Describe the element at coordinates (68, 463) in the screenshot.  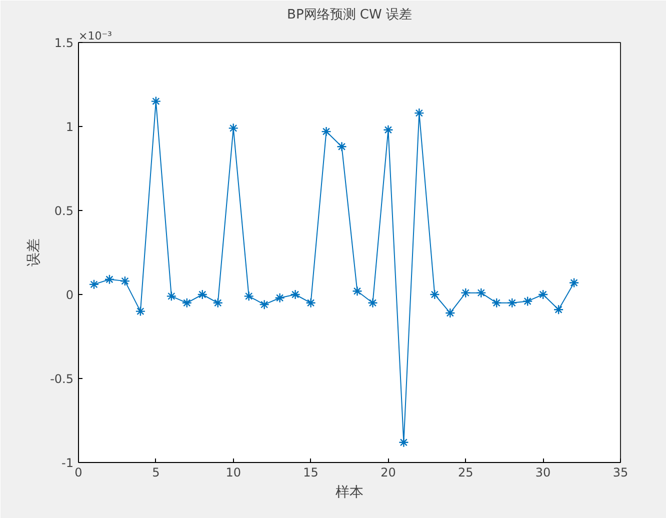
I see `y-tick-label: -1` at that location.